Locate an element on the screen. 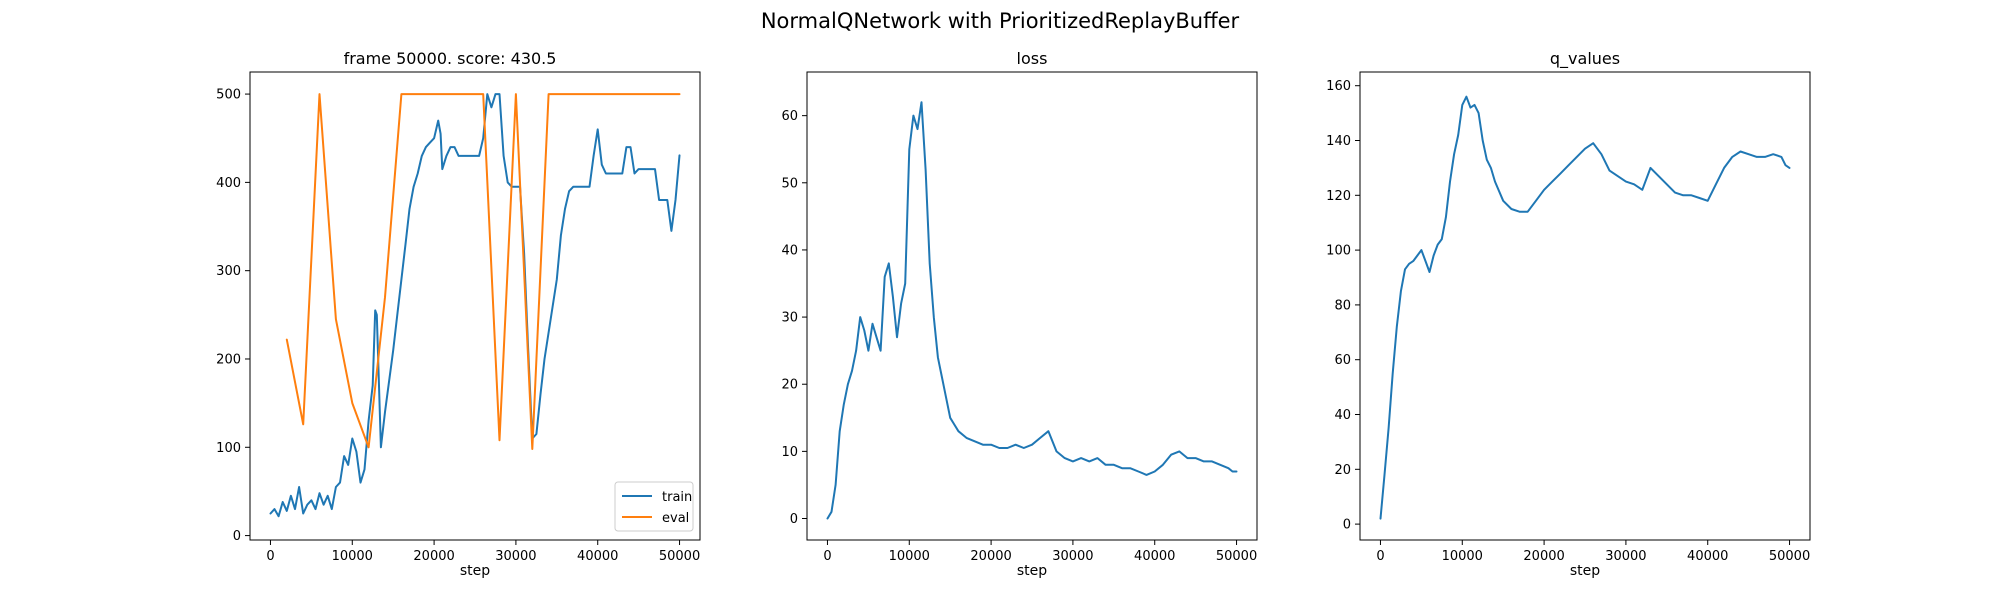  legend: train eval is located at coordinates (654, 506).